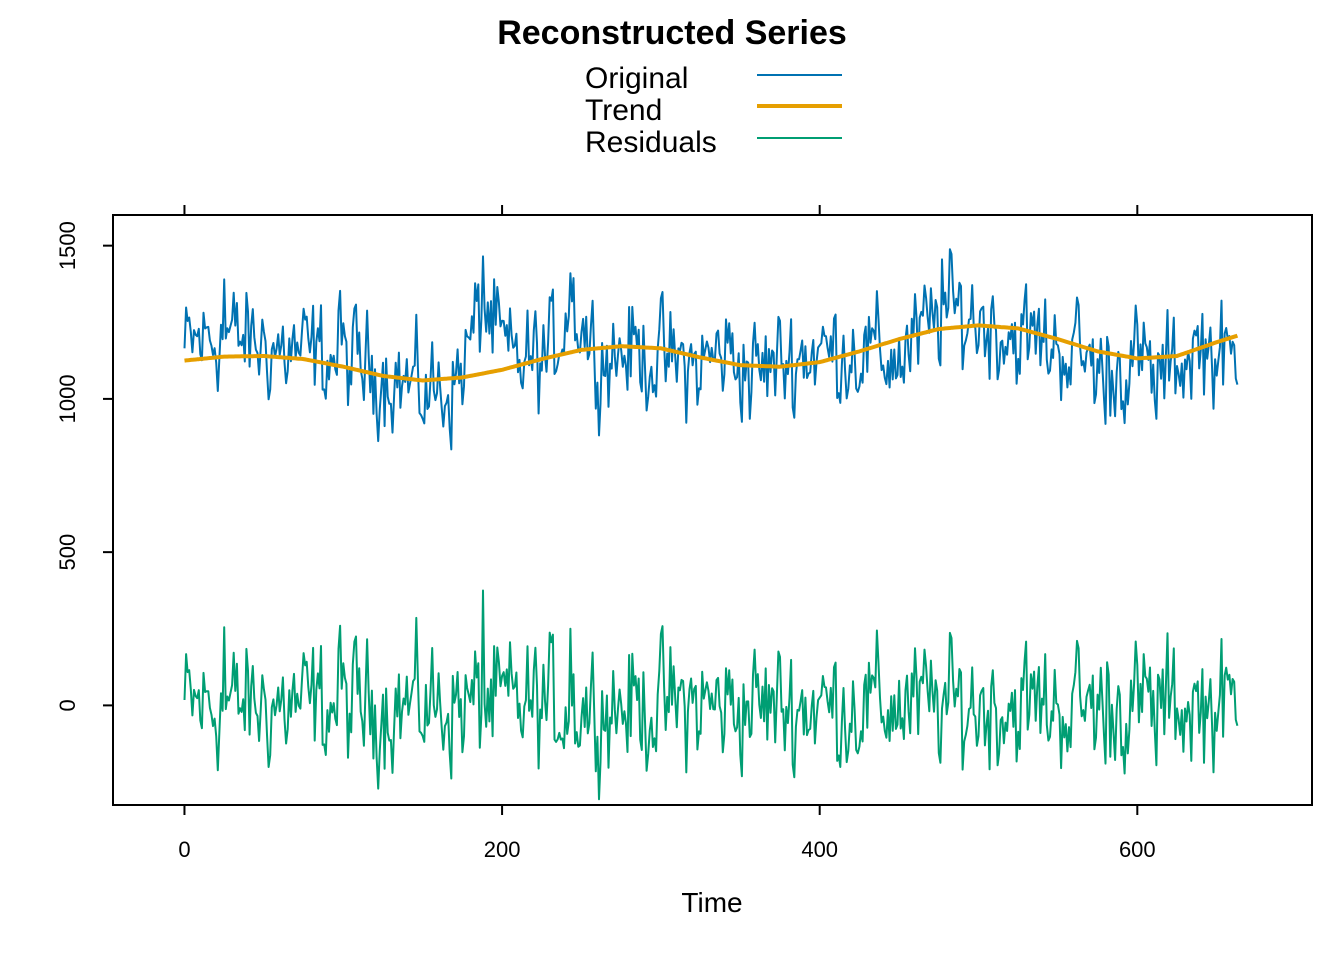 The image size is (1344, 965). What do you see at coordinates (623, 110) in the screenshot?
I see `legend-label-trend: Trend` at bounding box center [623, 110].